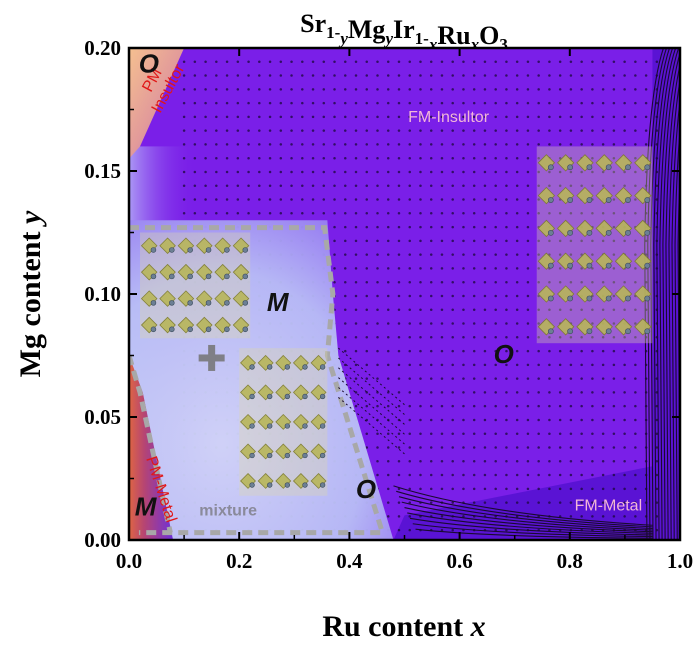  I want to click on title-part: Ru, so click(453, 35).